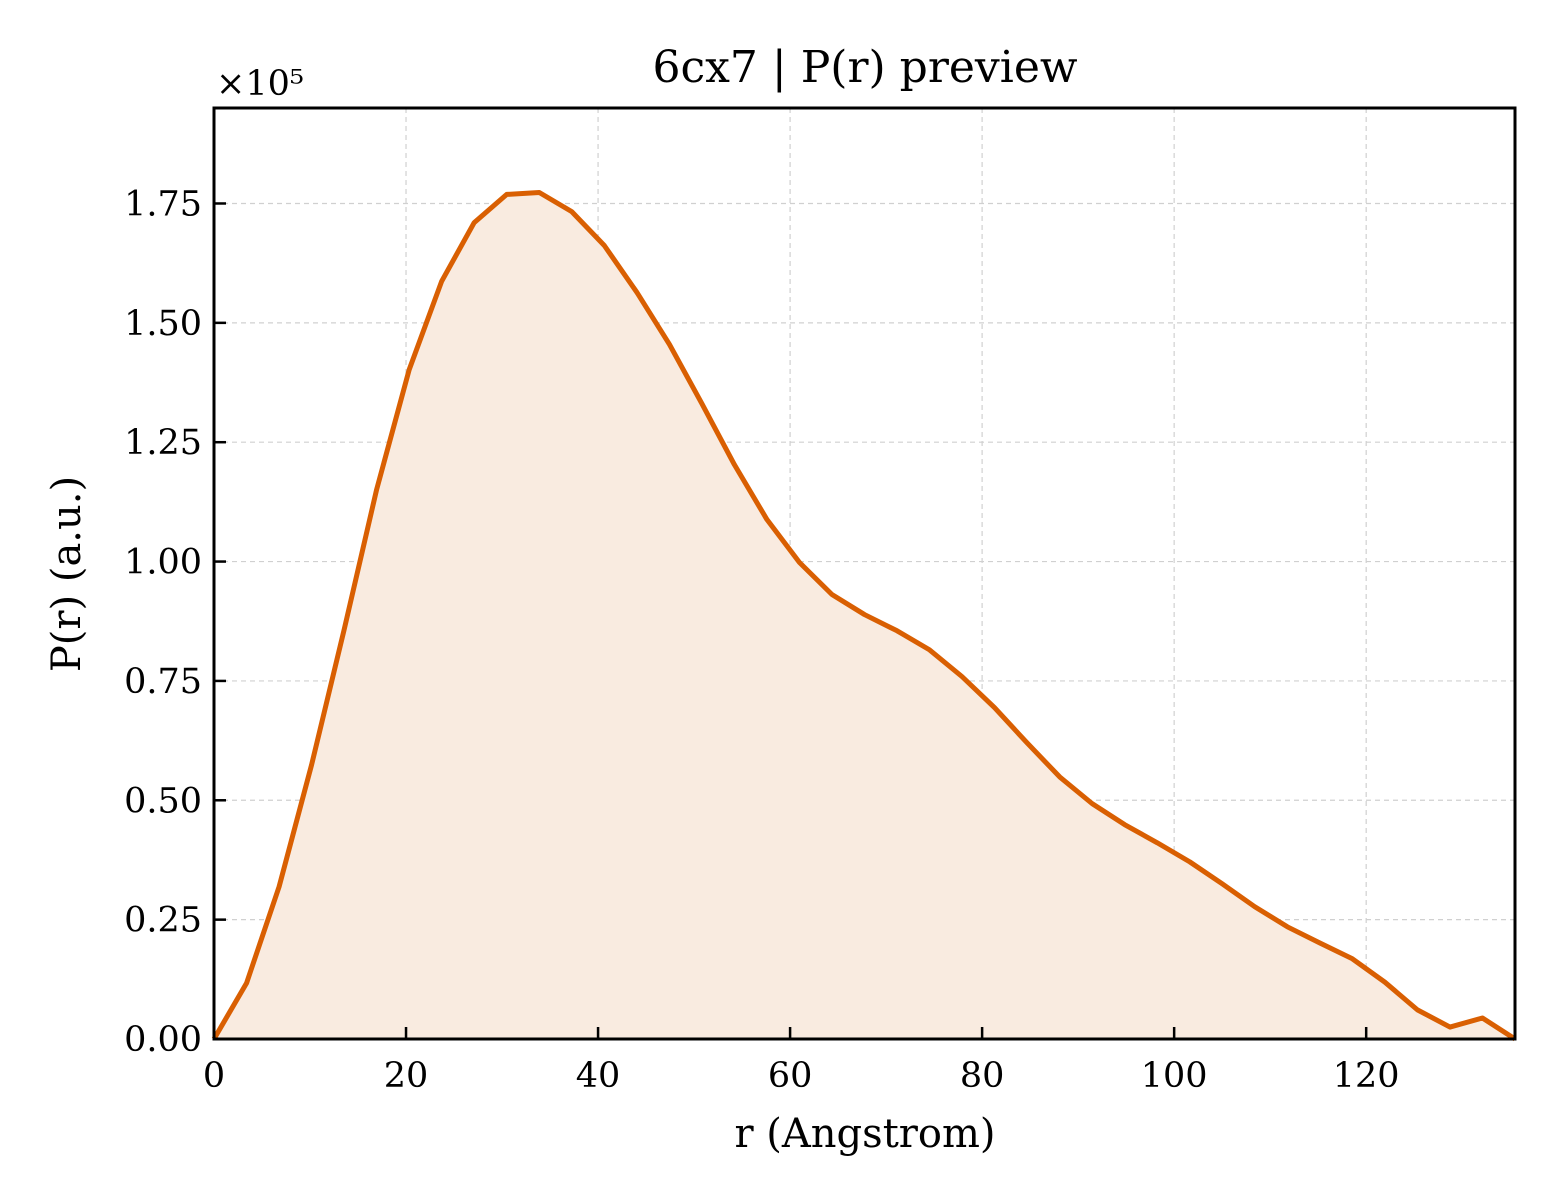  Describe the element at coordinates (864, 67) in the screenshot. I see `chart-title: 6cx7 | P(r) preview` at that location.